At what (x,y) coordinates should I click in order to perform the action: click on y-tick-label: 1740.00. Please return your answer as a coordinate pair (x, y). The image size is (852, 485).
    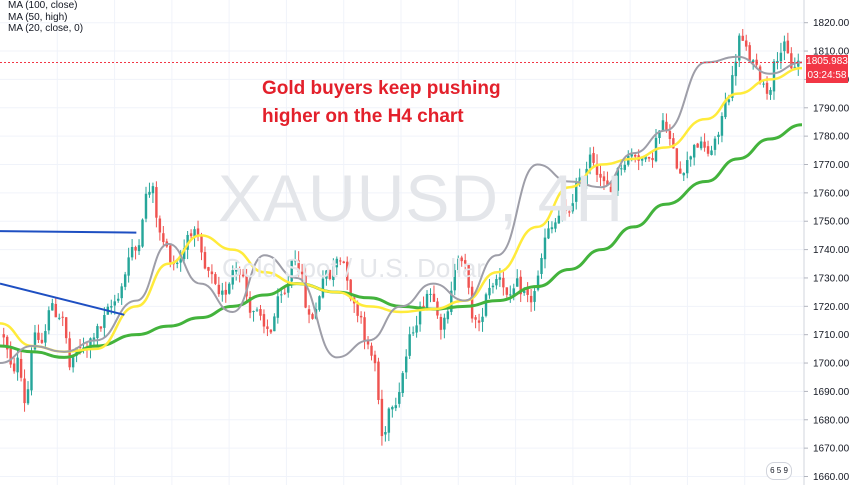
    Looking at the image, I should click on (831, 250).